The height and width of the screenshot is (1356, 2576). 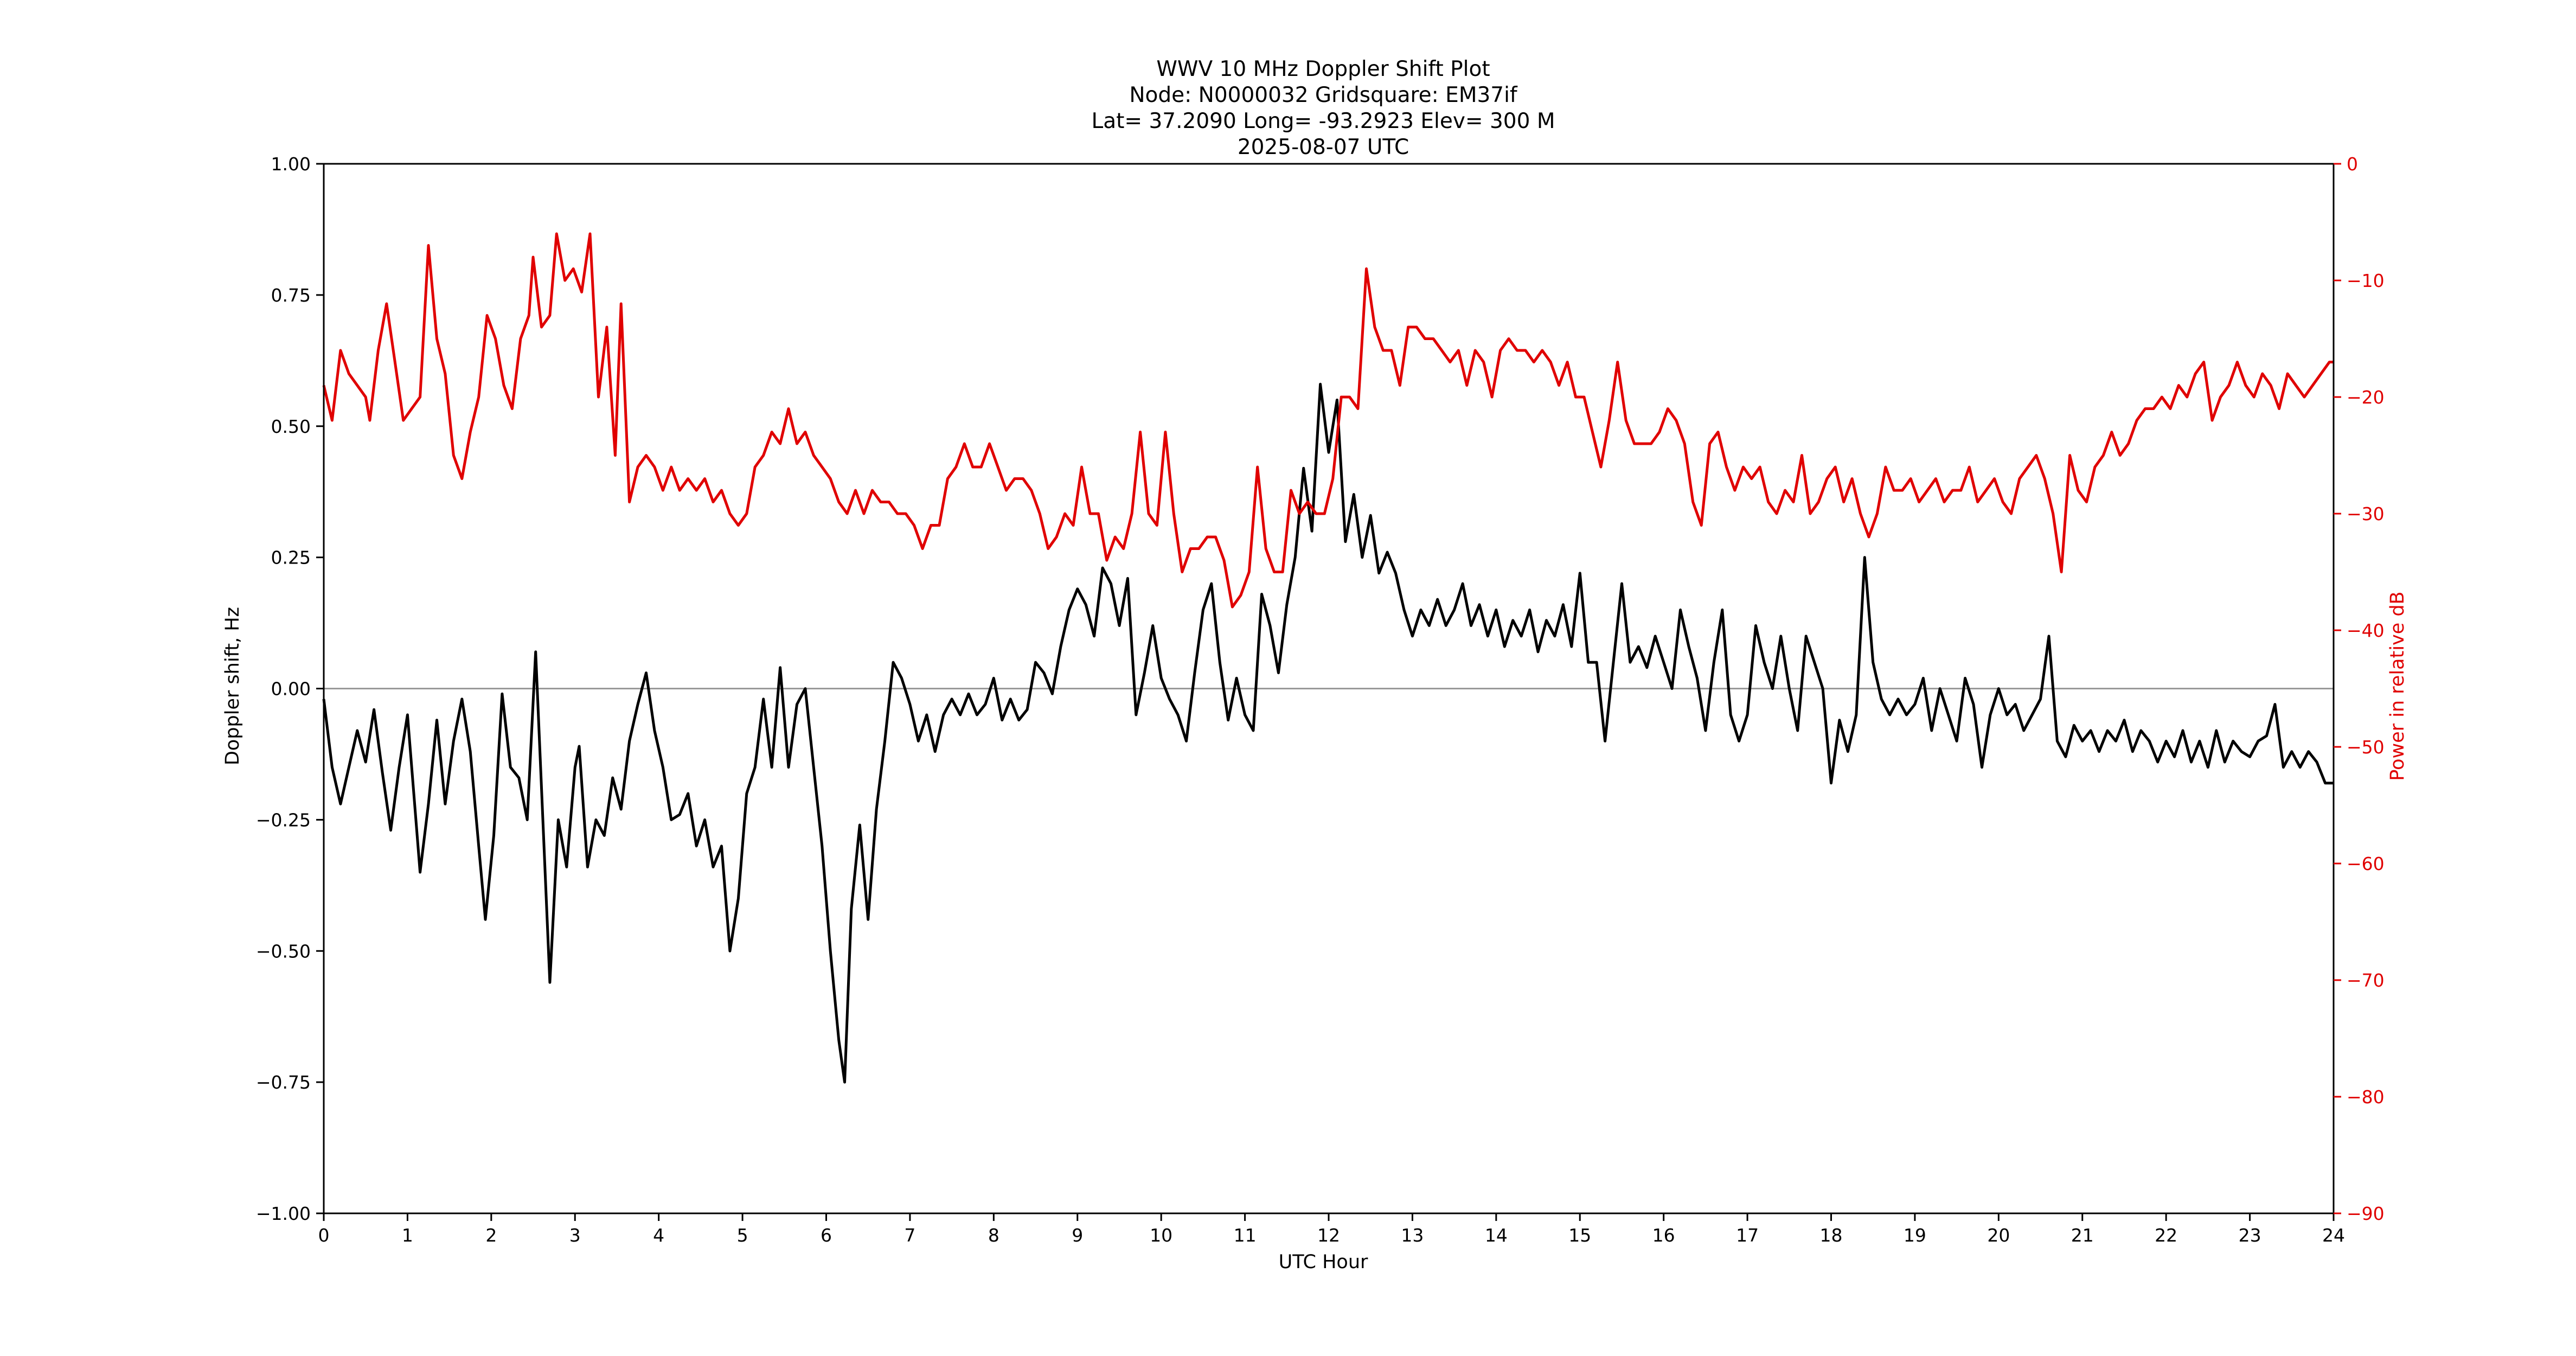 What do you see at coordinates (2250, 1235) in the screenshot?
I see `x-tick-label: 23` at bounding box center [2250, 1235].